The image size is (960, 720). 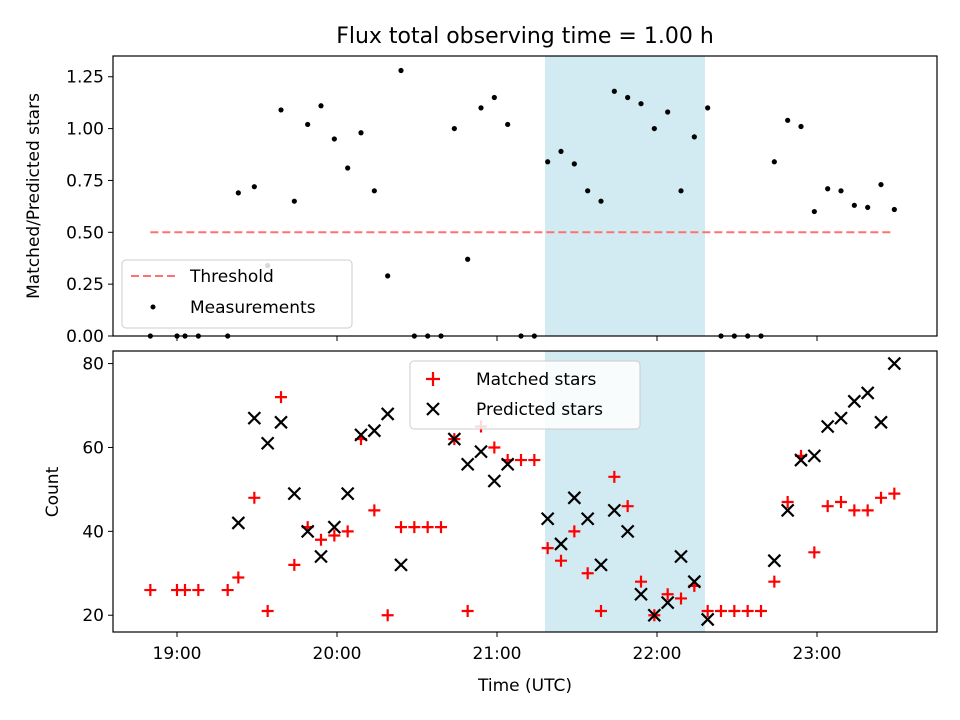 What do you see at coordinates (85, 181) in the screenshot?
I see `top-ytick-label: 0.75` at bounding box center [85, 181].